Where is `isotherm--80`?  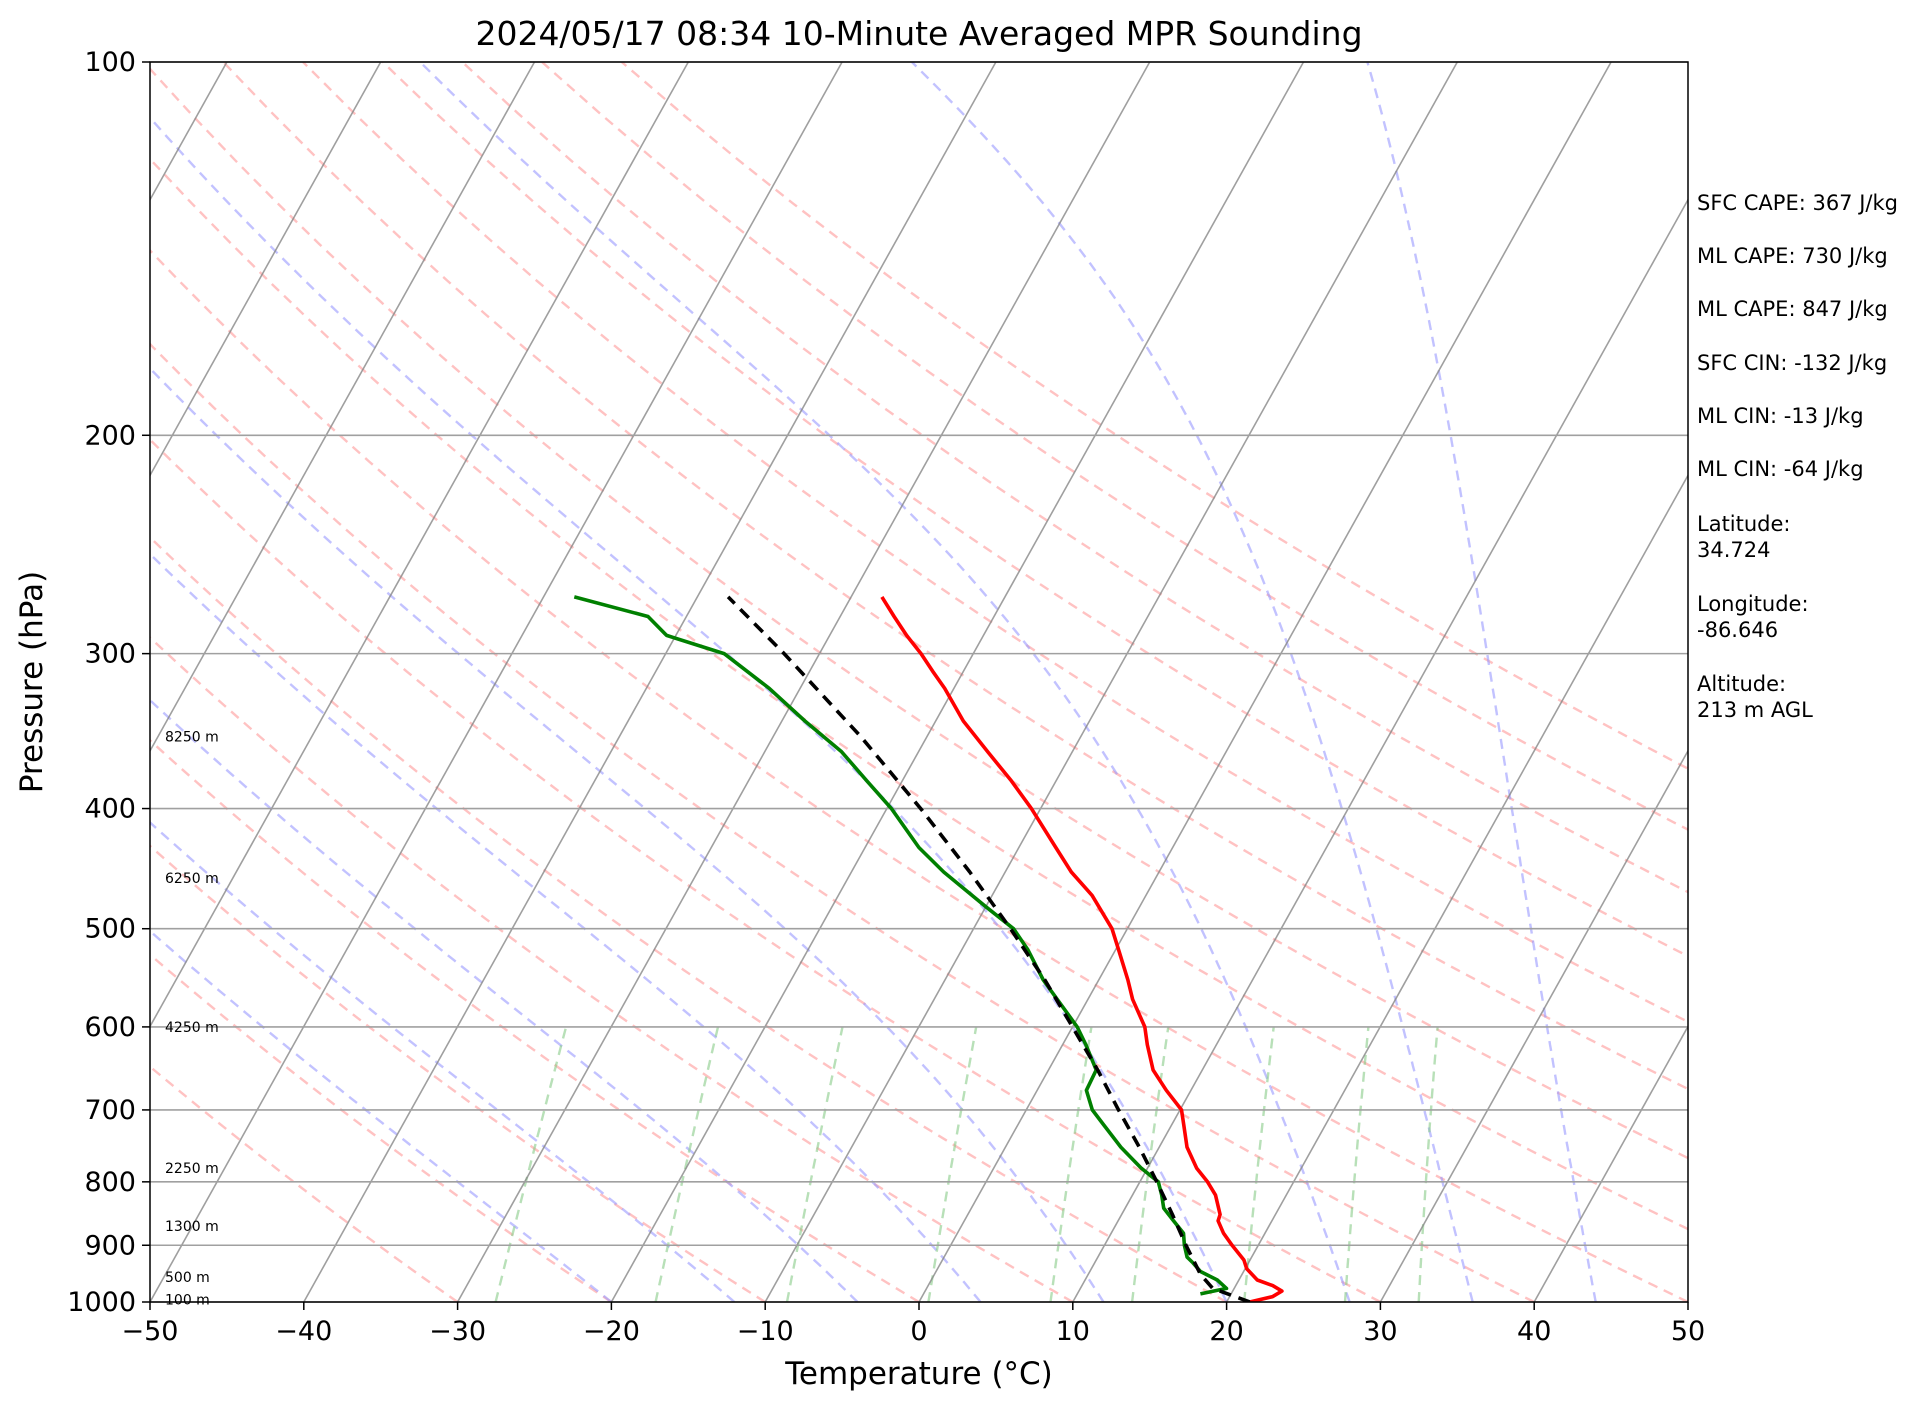
isotherm--80 is located at coordinates (266, 269).